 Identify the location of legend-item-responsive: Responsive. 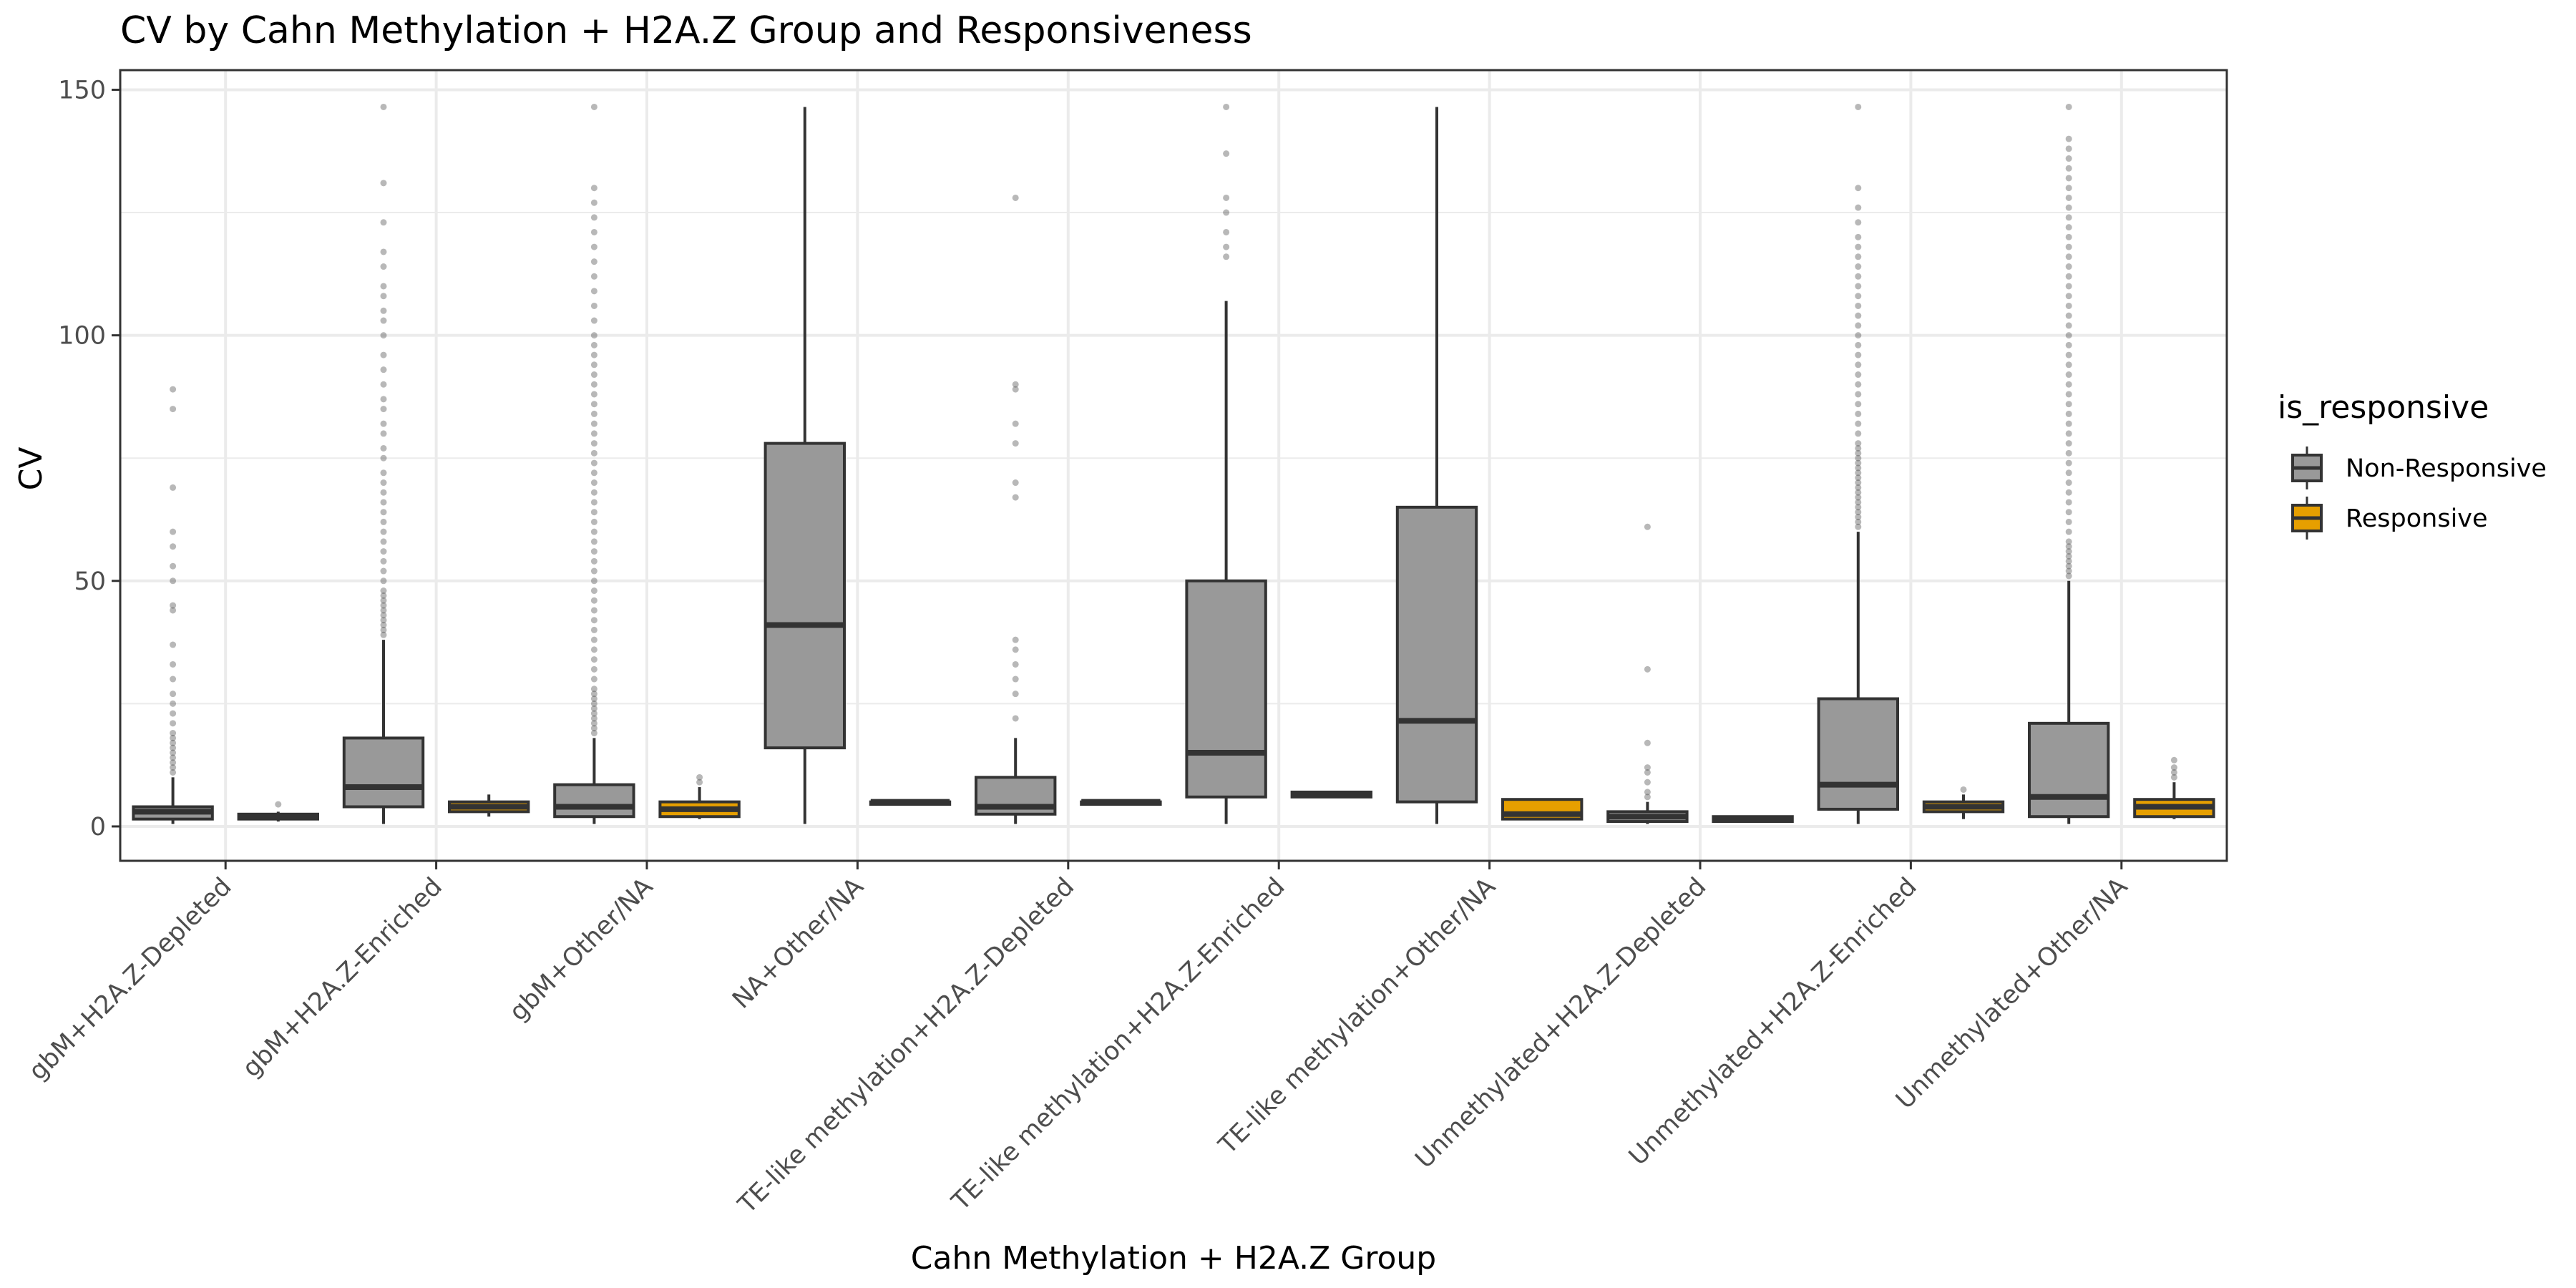
(2389, 518).